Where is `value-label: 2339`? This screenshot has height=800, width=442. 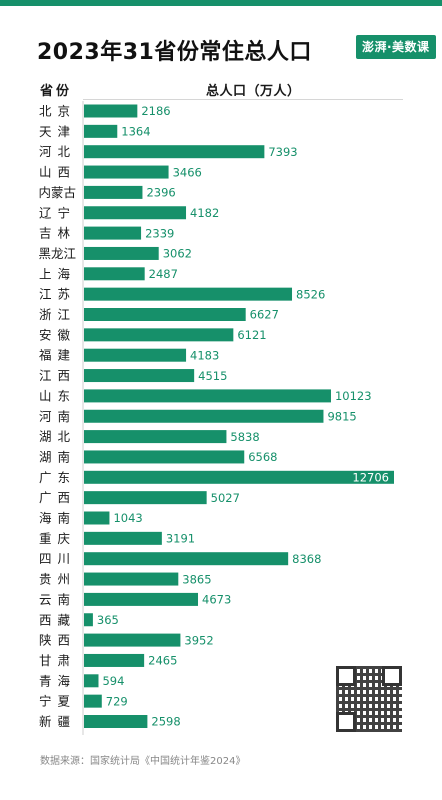
value-label: 2339 is located at coordinates (159, 233).